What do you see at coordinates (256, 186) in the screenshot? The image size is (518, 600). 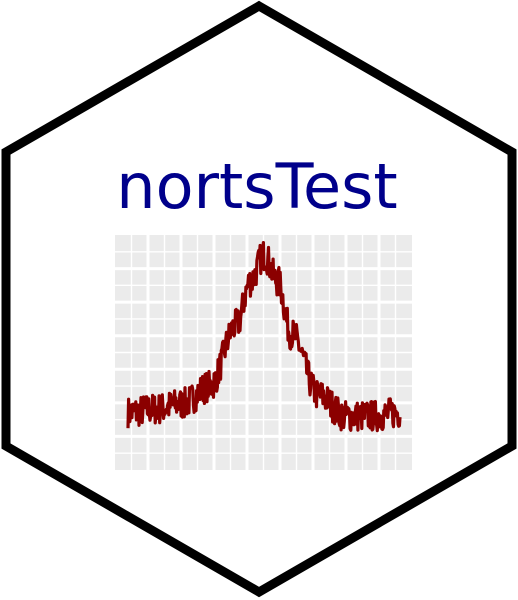 I see `logo-title: nortsTest` at bounding box center [256, 186].